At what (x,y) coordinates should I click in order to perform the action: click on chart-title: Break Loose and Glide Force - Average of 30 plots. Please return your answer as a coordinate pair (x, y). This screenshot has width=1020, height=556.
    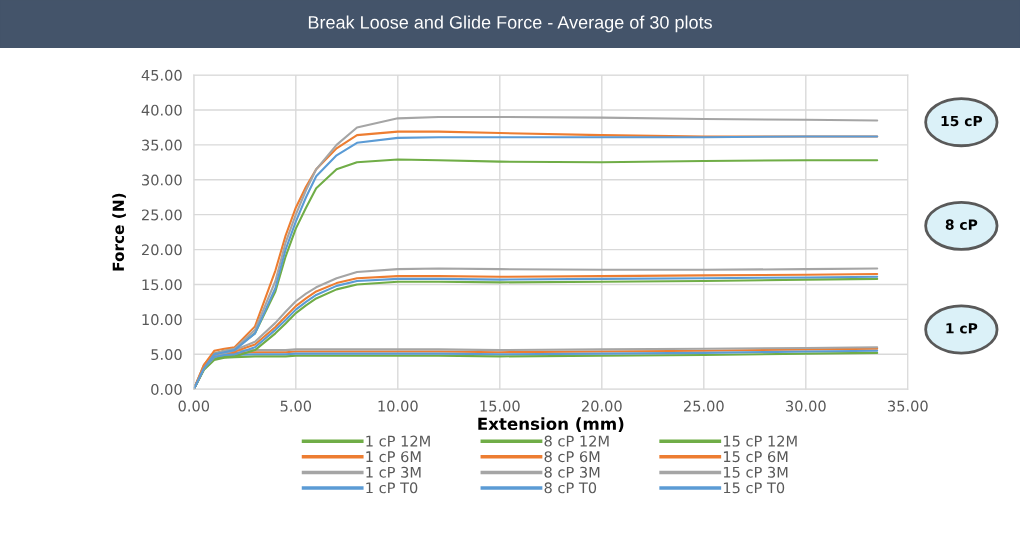
    Looking at the image, I should click on (510, 24).